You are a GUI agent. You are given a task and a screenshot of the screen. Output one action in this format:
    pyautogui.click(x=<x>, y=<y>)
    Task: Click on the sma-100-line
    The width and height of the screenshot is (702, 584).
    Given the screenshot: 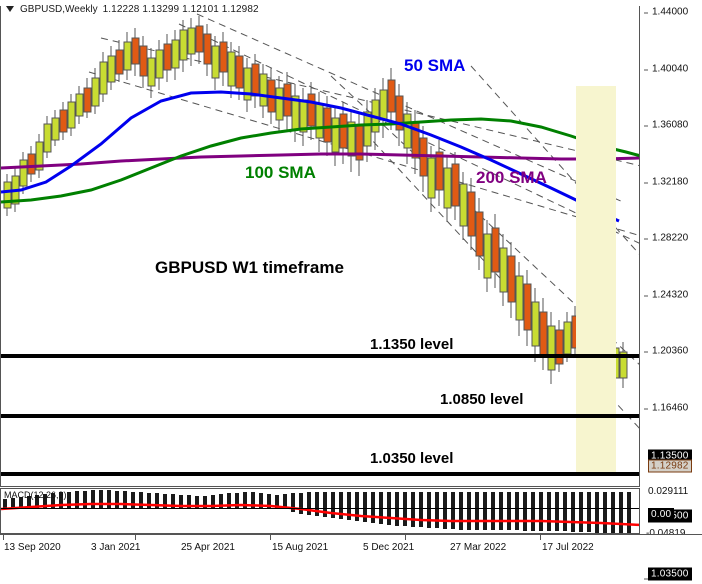 What is the action you would take?
    pyautogui.click(x=320, y=160)
    